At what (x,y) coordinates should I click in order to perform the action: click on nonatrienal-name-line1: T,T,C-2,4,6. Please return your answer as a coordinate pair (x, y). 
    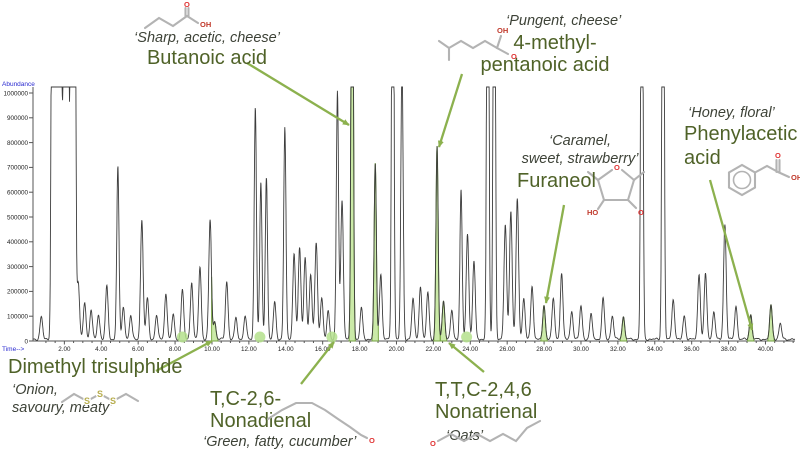
    Looking at the image, I should click on (483, 390).